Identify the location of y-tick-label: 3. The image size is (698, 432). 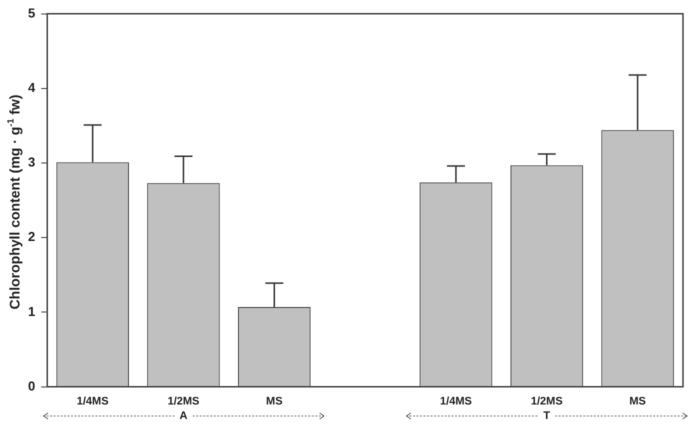
(32, 162).